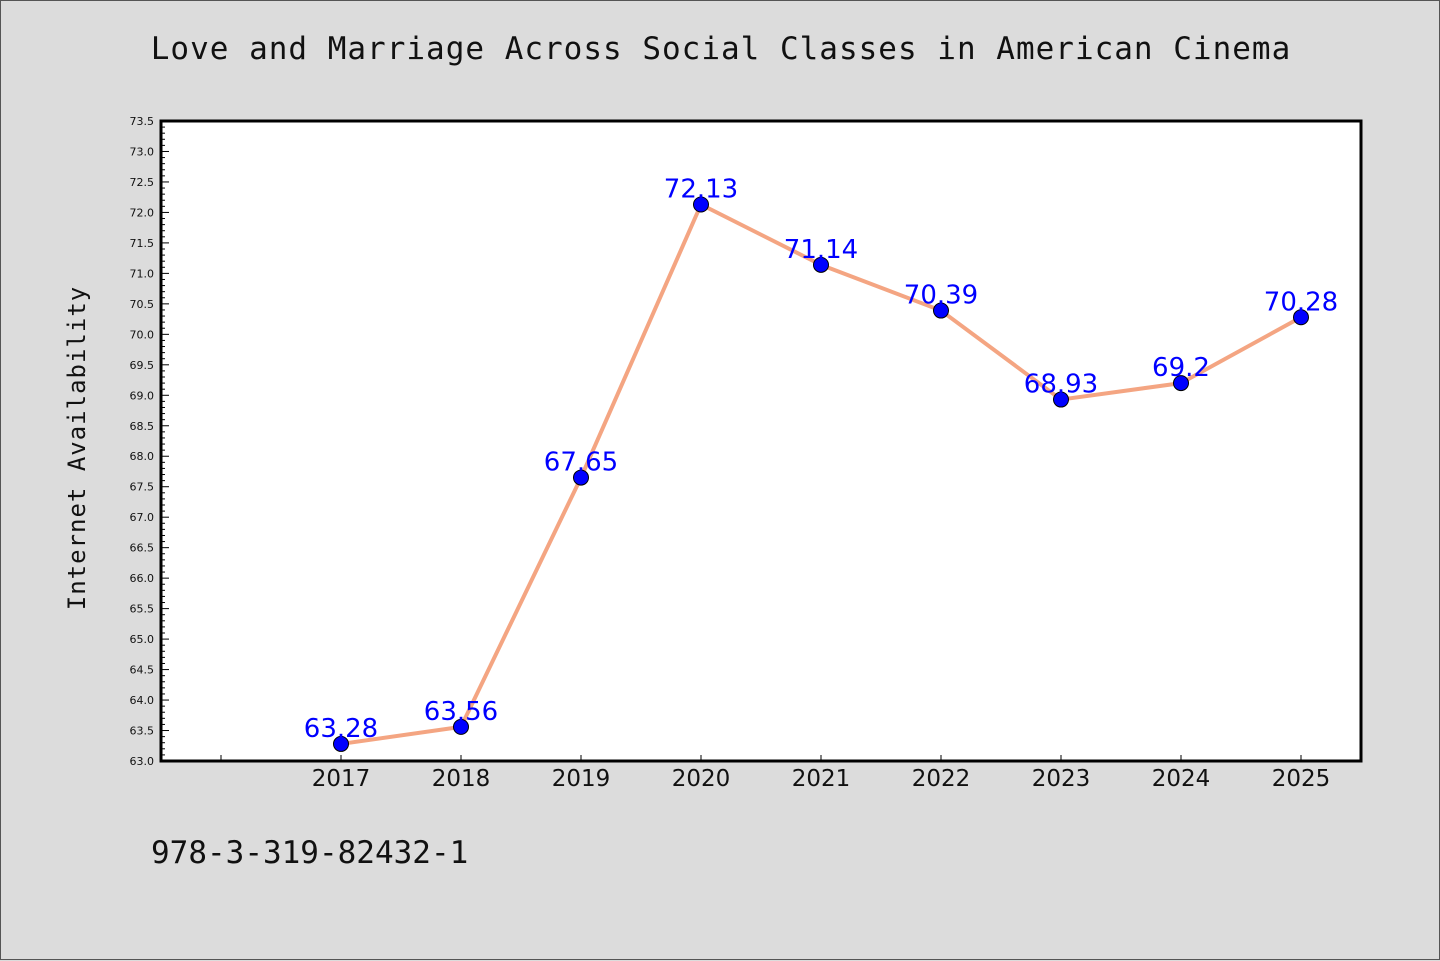  Describe the element at coordinates (142, 273) in the screenshot. I see `y-tick-label: 71.0` at that location.